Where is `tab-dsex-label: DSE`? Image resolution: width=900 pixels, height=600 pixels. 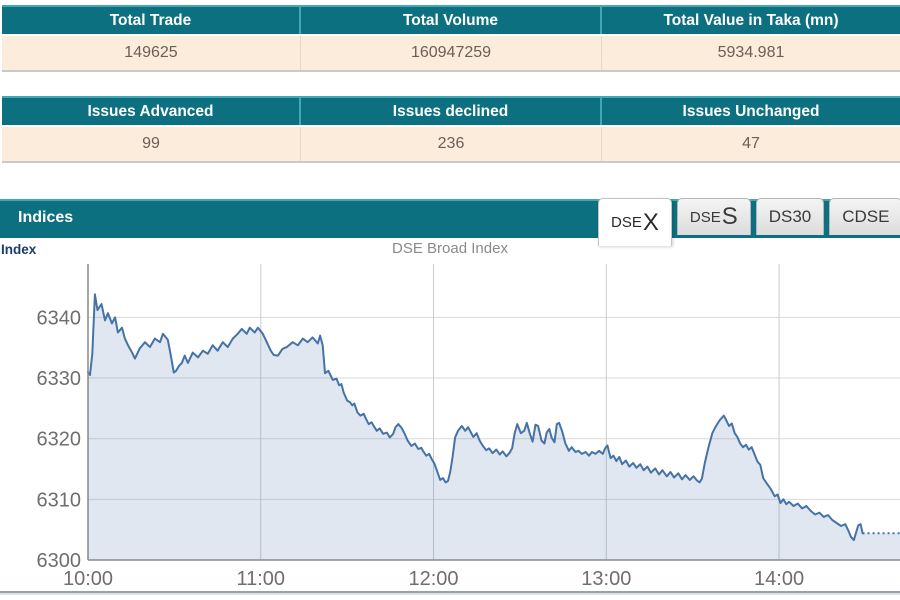
tab-dsex-label: DSE is located at coordinates (626, 222).